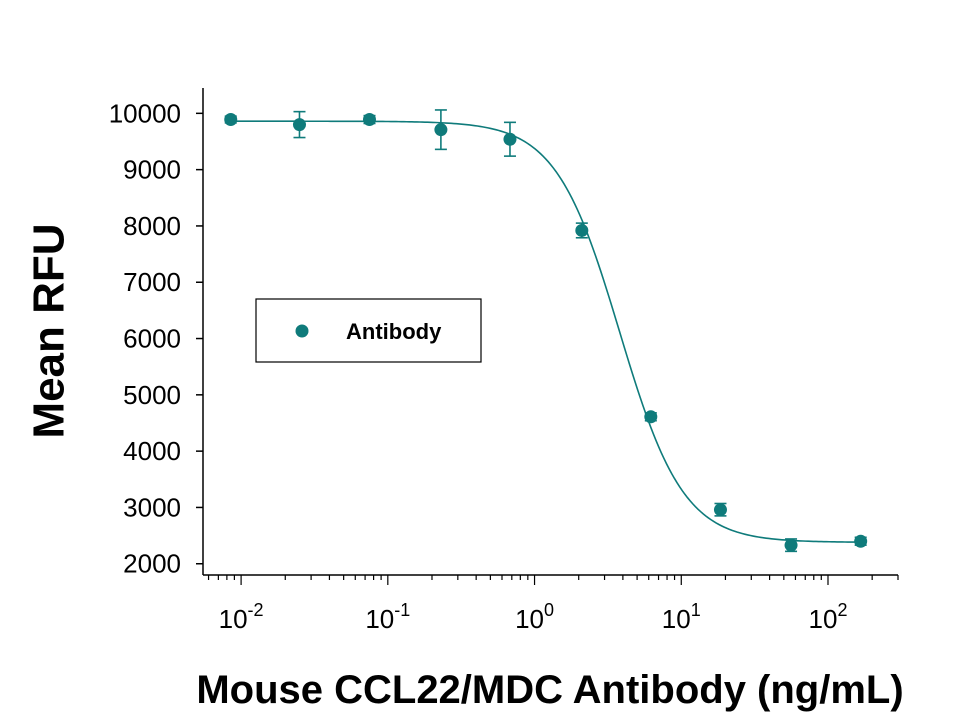  I want to click on legend-box, so click(368, 330).